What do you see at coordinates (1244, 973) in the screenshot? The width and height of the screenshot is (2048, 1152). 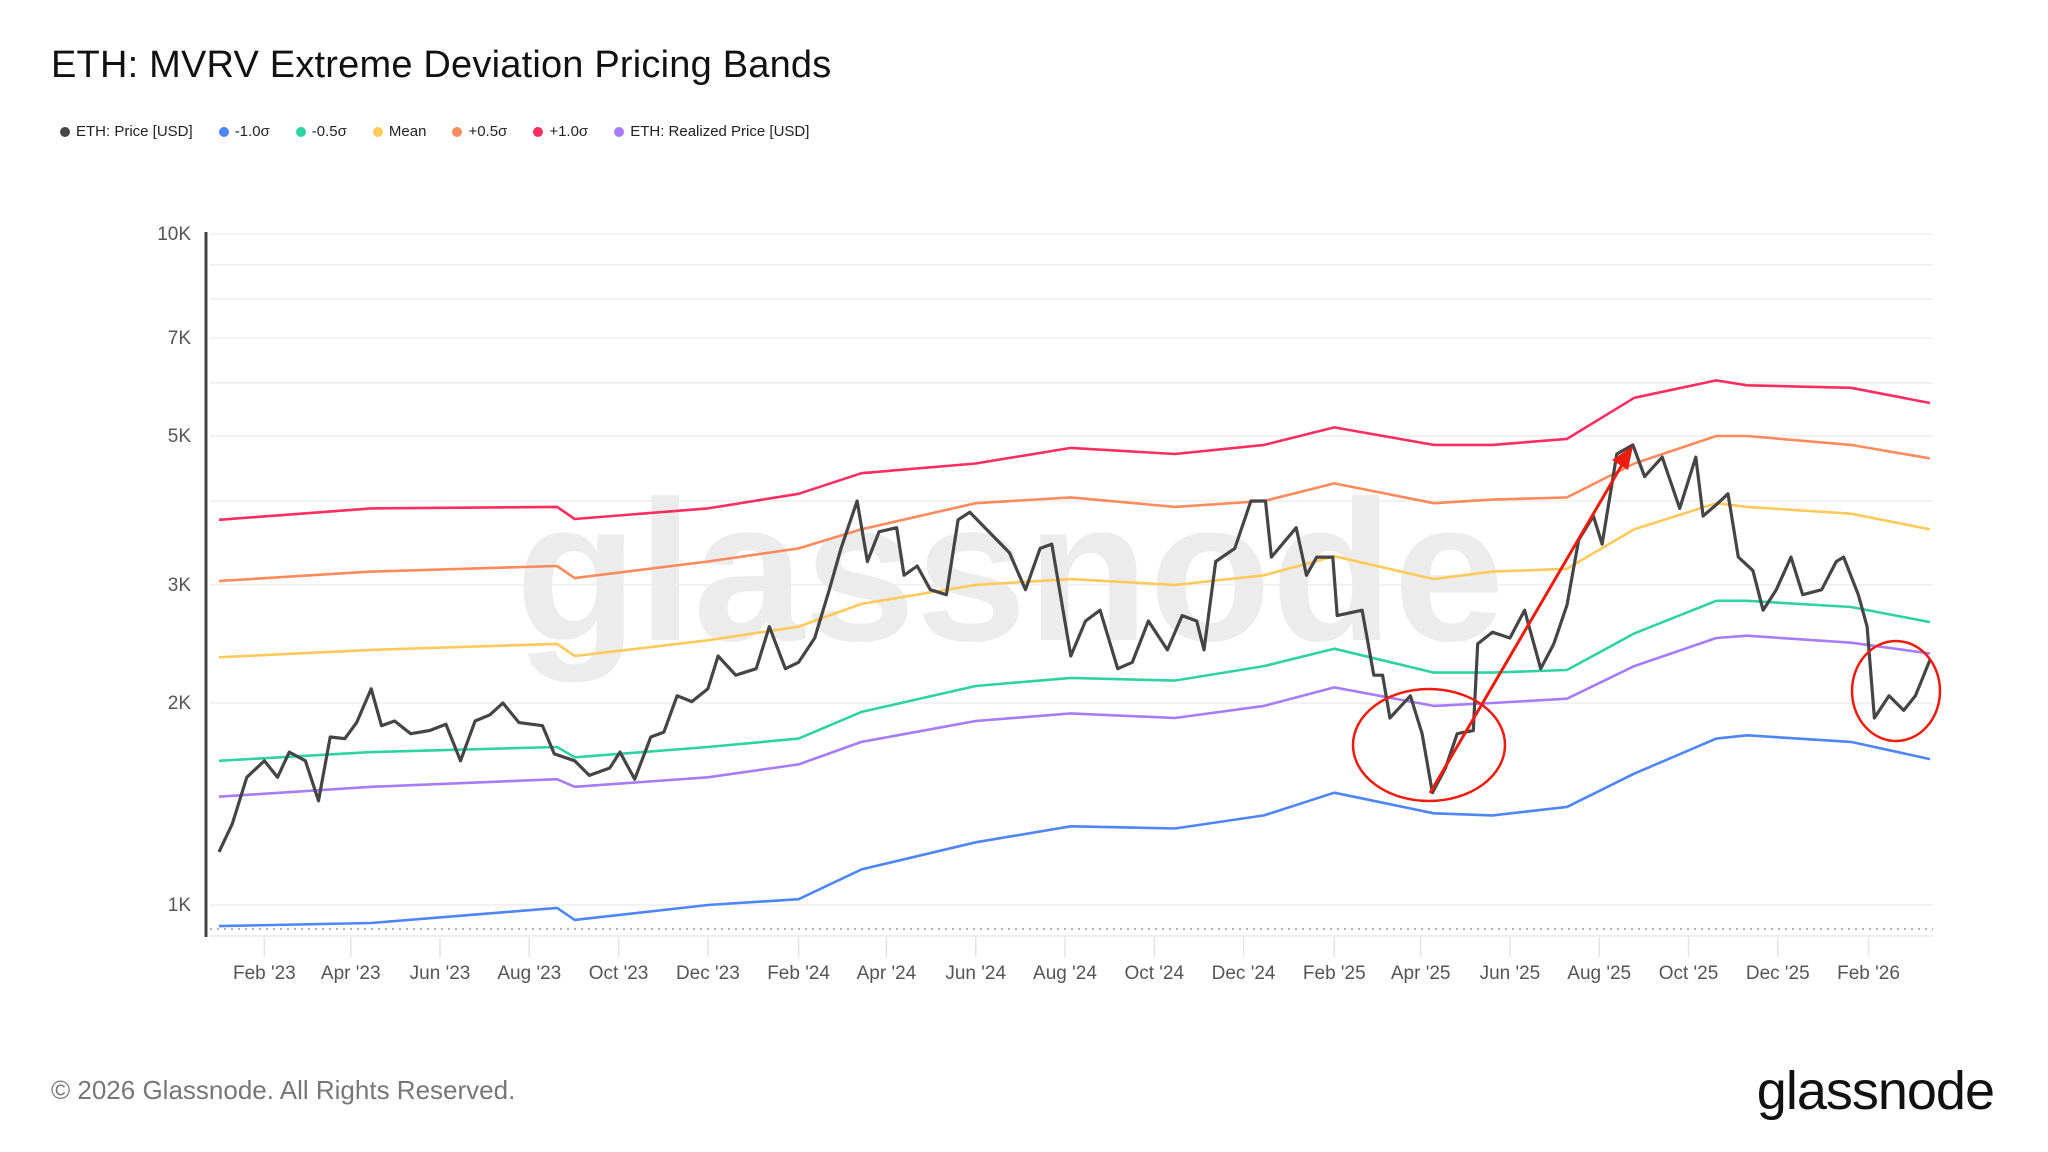 I see `x-tick-label: Dec '24` at bounding box center [1244, 973].